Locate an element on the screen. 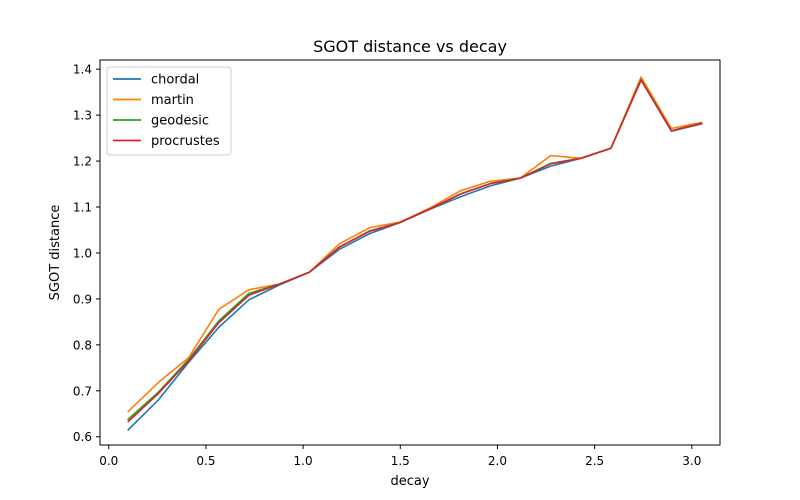  chart-title: SGOT distance vs decay is located at coordinates (410, 46).